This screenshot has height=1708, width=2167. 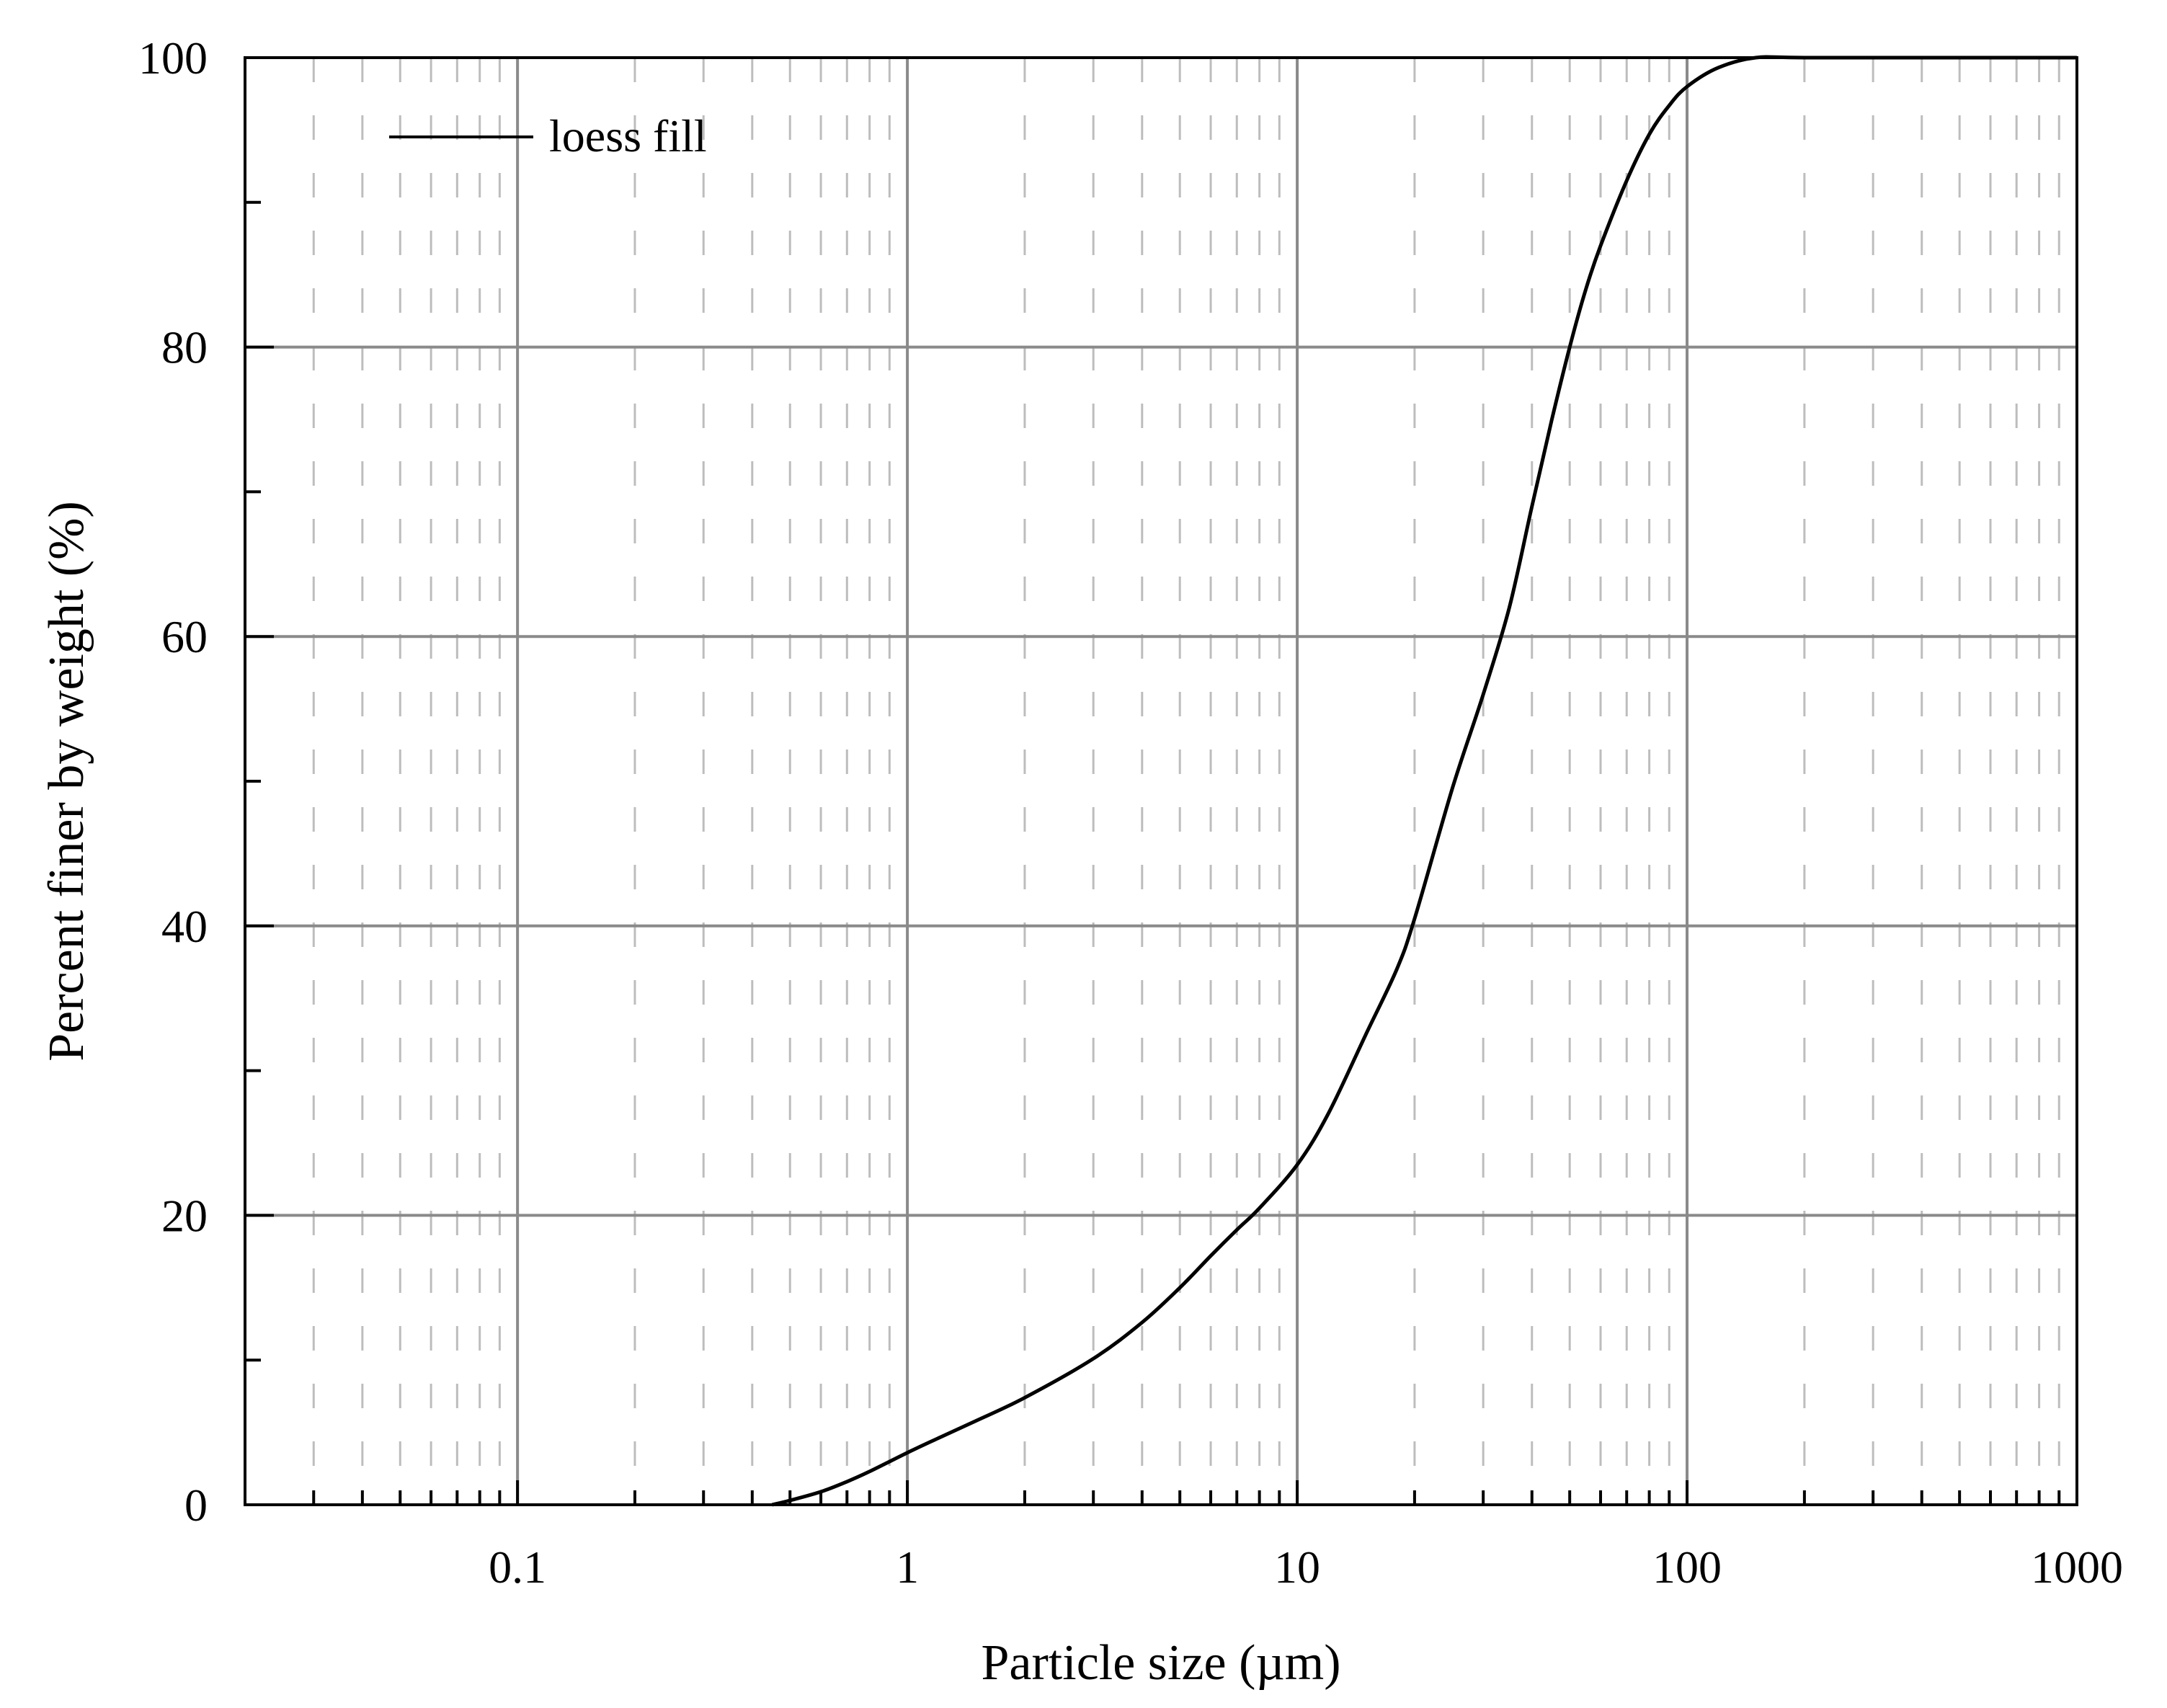 I want to click on y-axis-label: Percent finer by weight (%), so click(x=66, y=781).